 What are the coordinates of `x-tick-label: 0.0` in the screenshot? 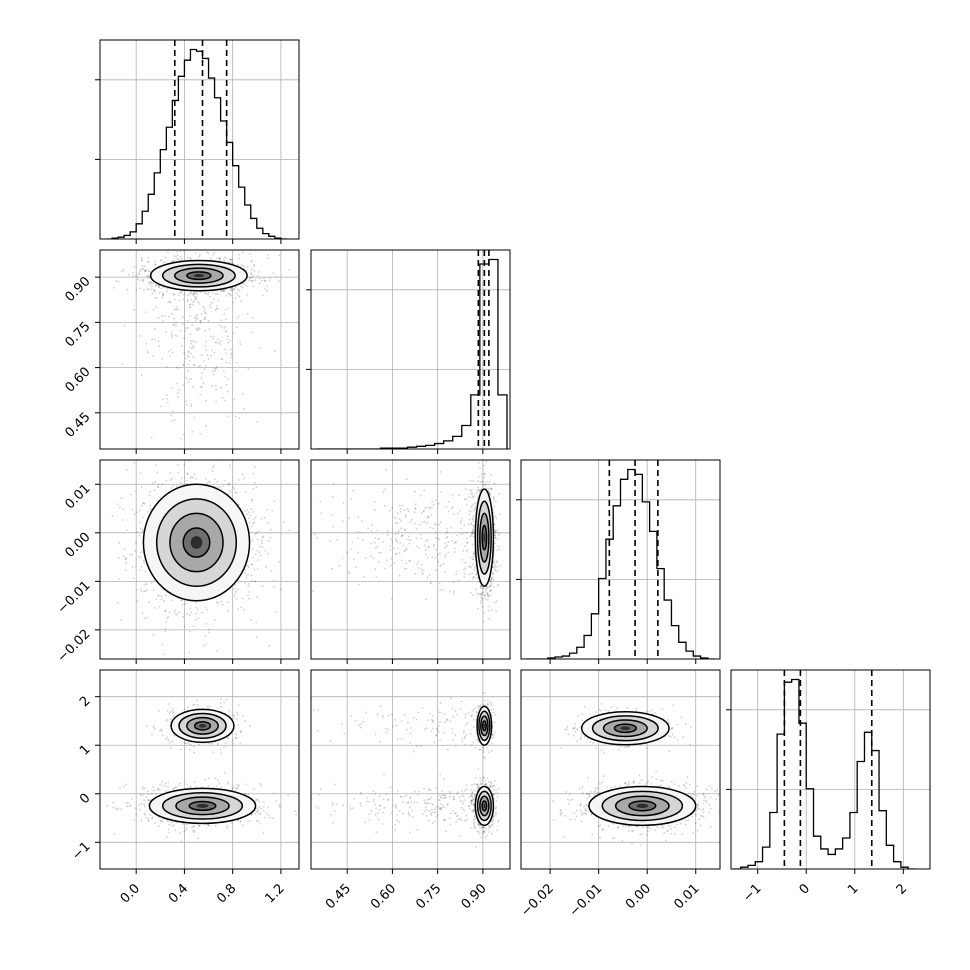 It's located at (130, 893).